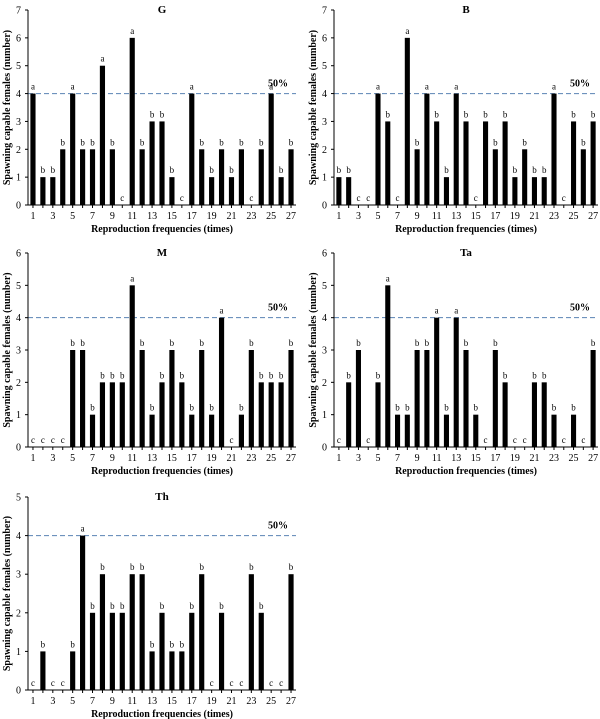  I want to click on y-tick-label: 7, so click(18, 11).